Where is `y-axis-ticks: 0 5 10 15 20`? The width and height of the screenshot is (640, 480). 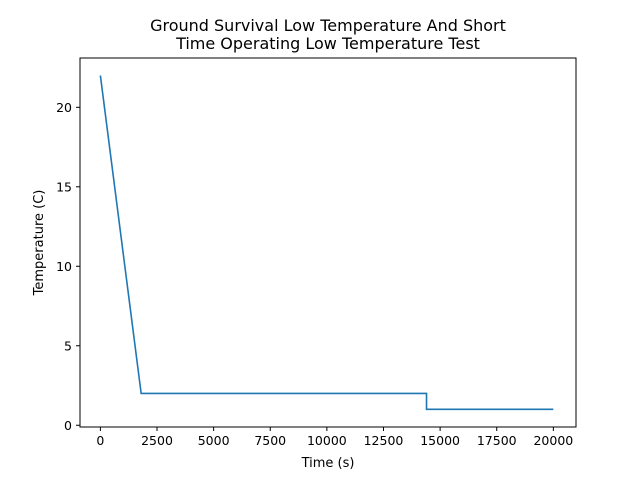
y-axis-ticks: 0 5 10 15 20 is located at coordinates (68, 266).